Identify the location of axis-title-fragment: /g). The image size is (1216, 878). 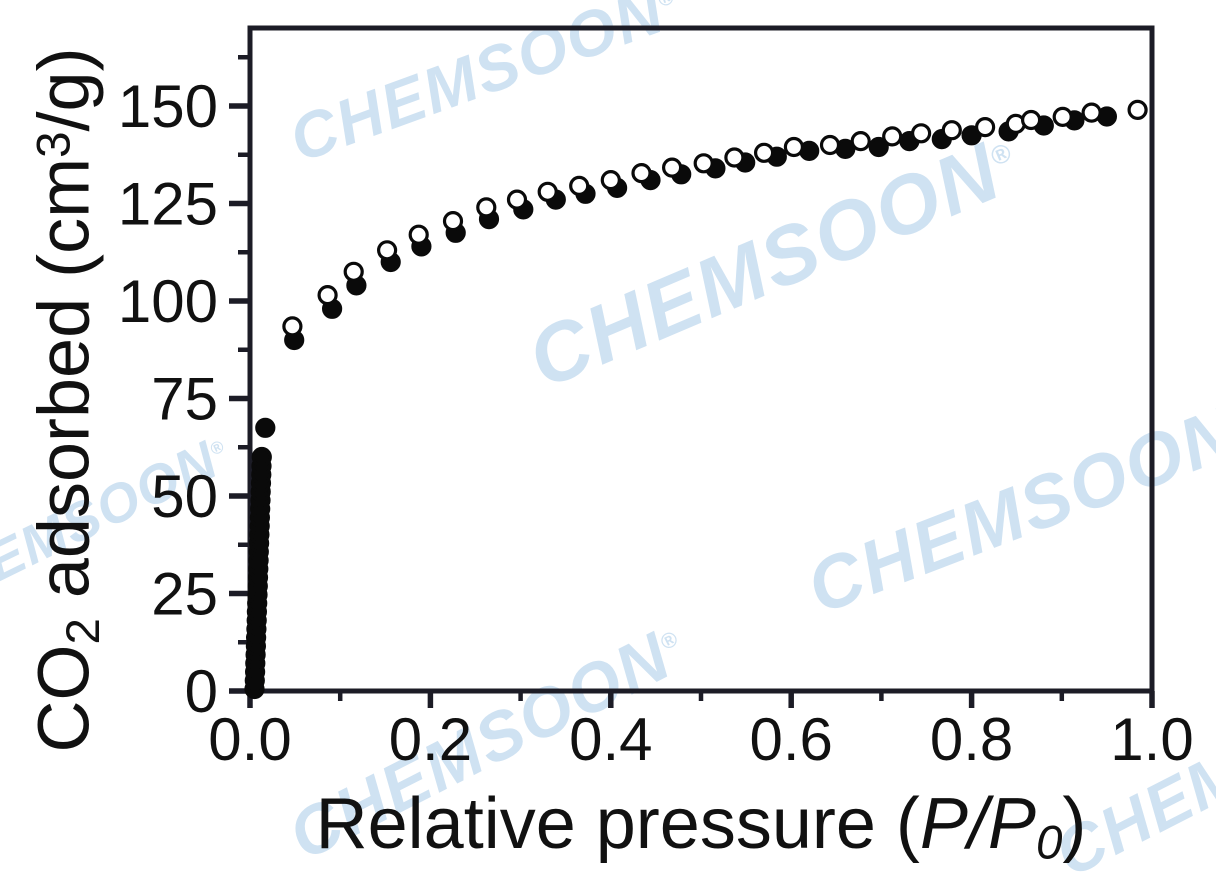
(64, 89).